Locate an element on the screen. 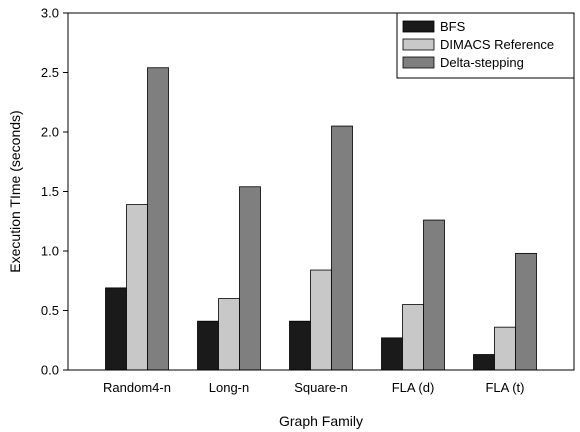 The image size is (580, 432). bar-dimacs-reference-long-n is located at coordinates (229, 334).